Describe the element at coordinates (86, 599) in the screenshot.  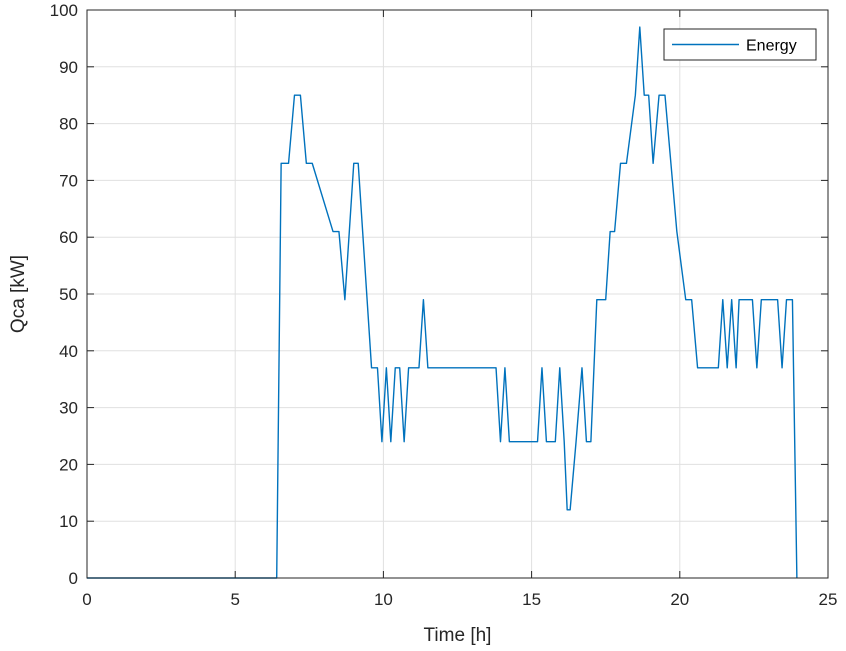
I see `x-tick-label: 0` at that location.